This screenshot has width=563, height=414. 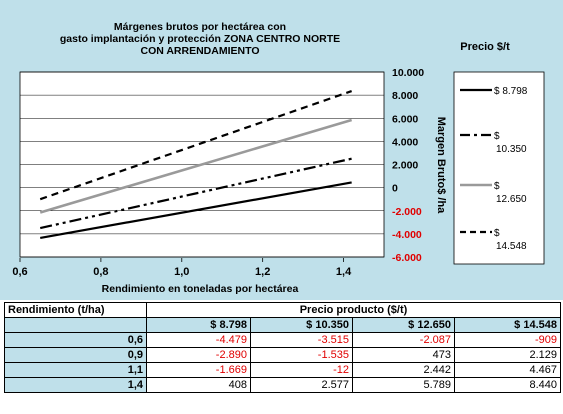 What do you see at coordinates (301, 340) in the screenshot?
I see `value-cell: -3.515` at bounding box center [301, 340].